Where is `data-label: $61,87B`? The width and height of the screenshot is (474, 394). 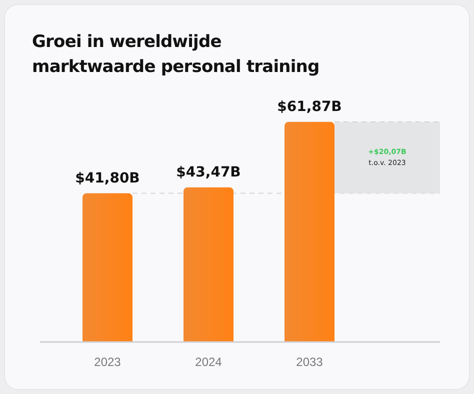 data-label: $61,87B is located at coordinates (309, 106).